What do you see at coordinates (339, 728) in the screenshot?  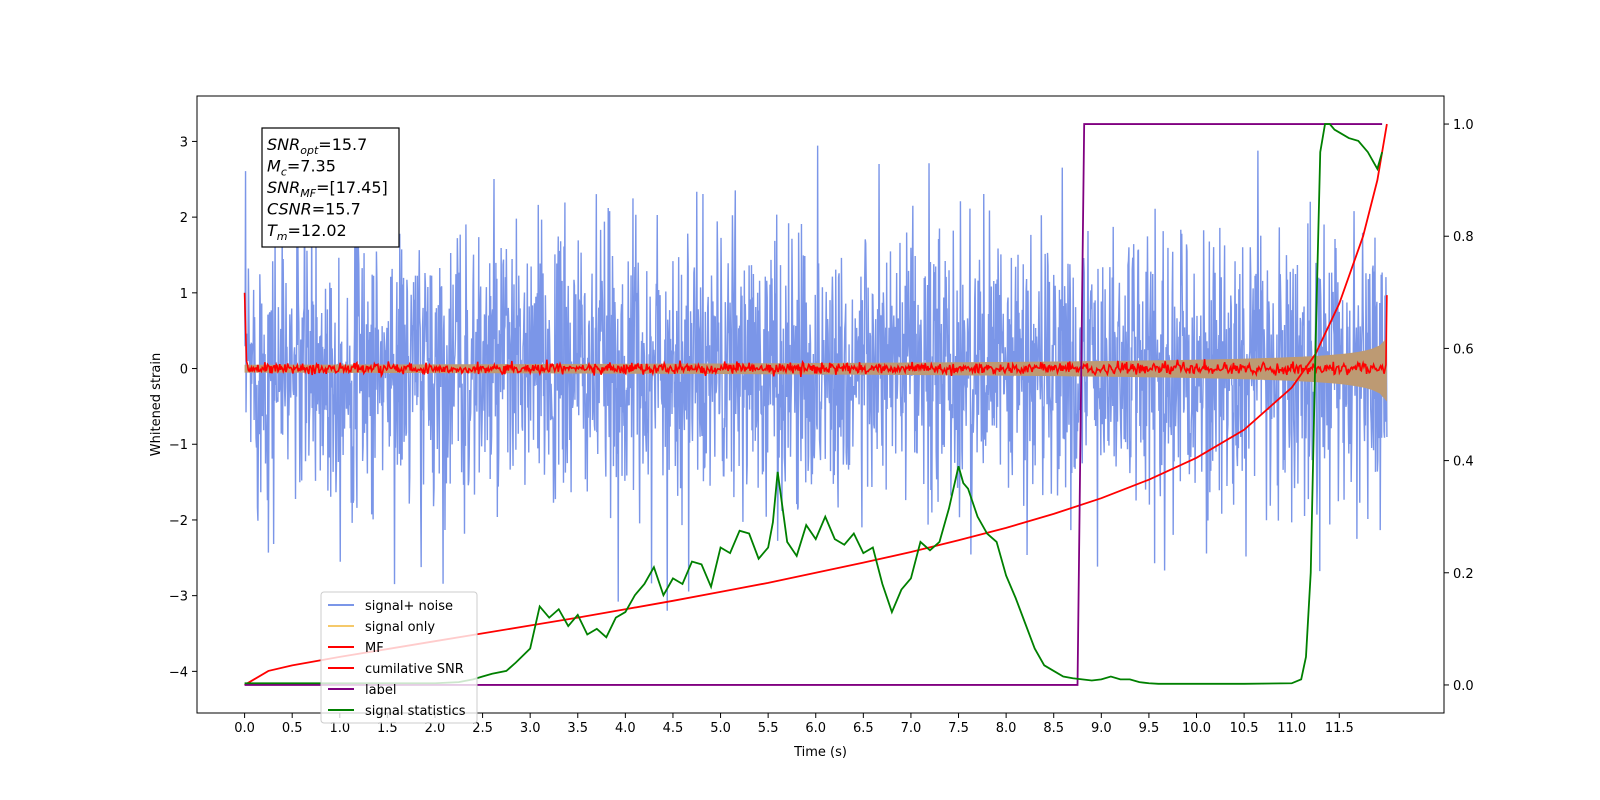 I see `x-tick-label: 1.0` at bounding box center [339, 728].